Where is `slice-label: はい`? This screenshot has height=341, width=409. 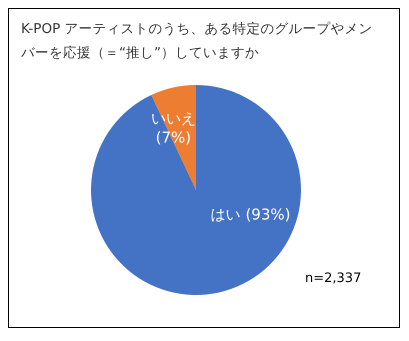
slice-label: はい is located at coordinates (225, 214).